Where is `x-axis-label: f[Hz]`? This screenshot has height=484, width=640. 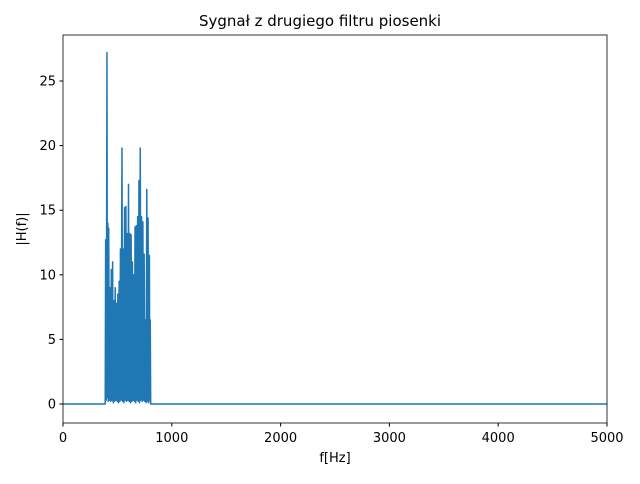
x-axis-label: f[Hz] is located at coordinates (334, 458).